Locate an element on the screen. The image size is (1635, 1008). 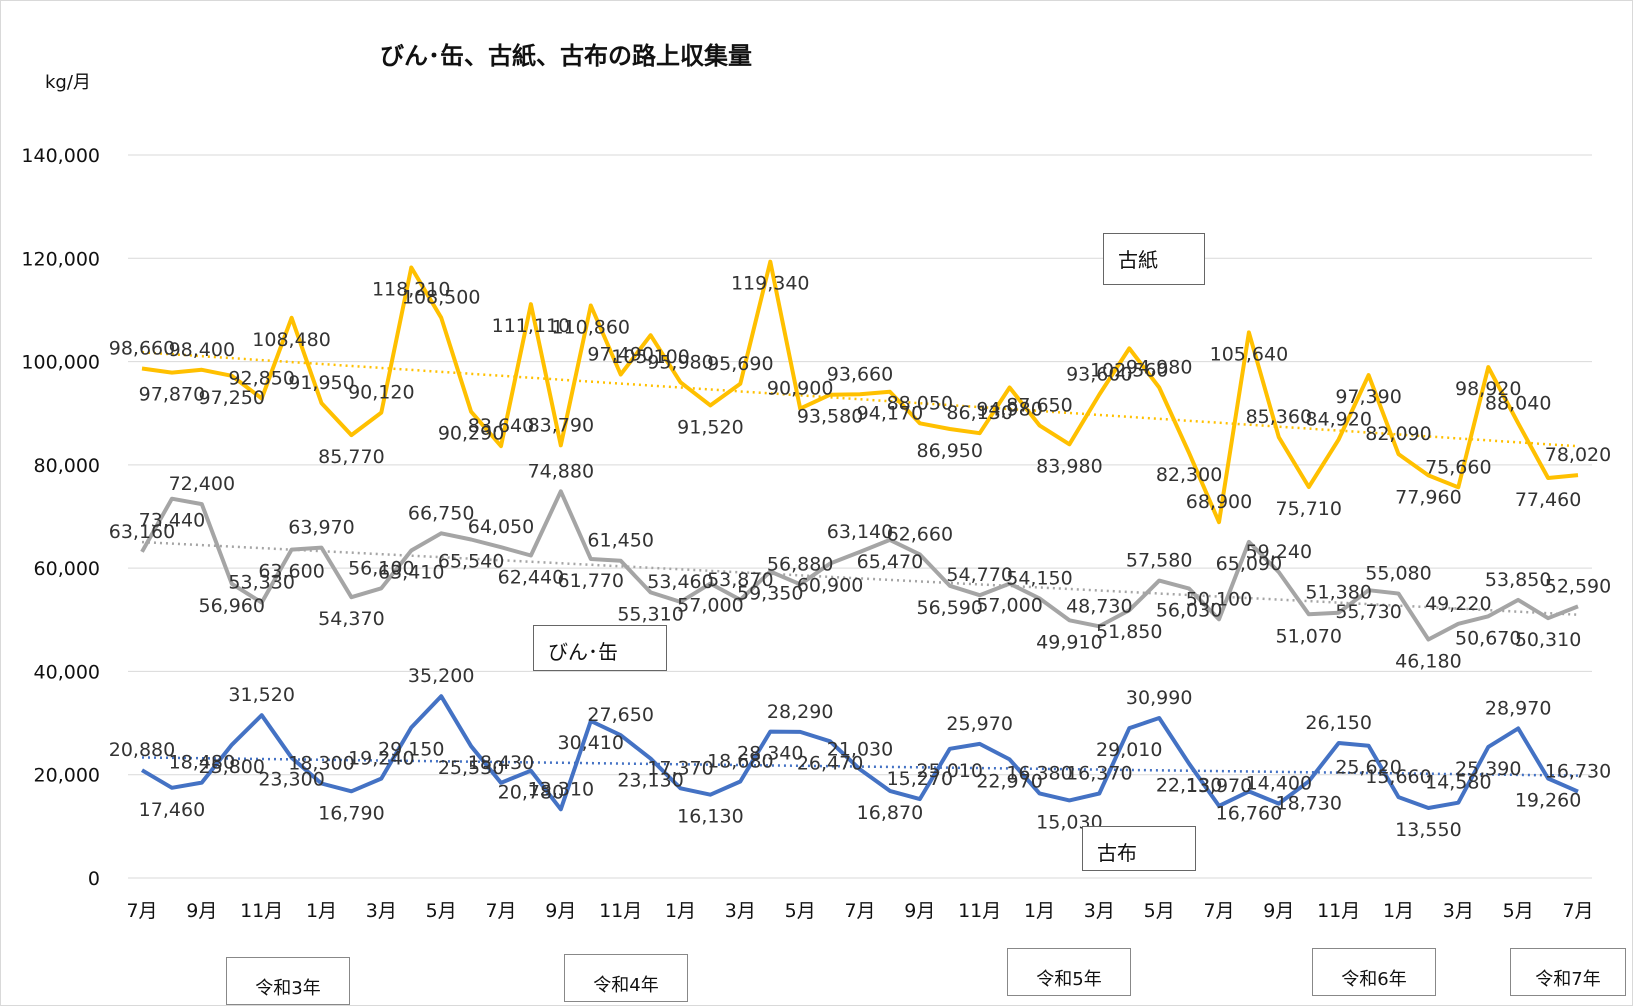
data-label: 30,990 is located at coordinates (1159, 698).